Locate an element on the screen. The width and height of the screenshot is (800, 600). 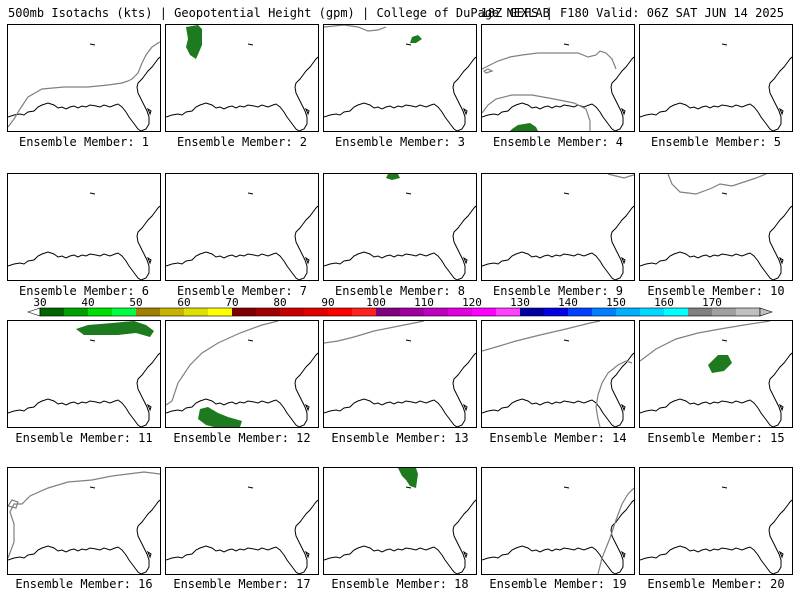
ensemble-member-label: Ensemble Member: 3 is located at coordinates (400, 142).